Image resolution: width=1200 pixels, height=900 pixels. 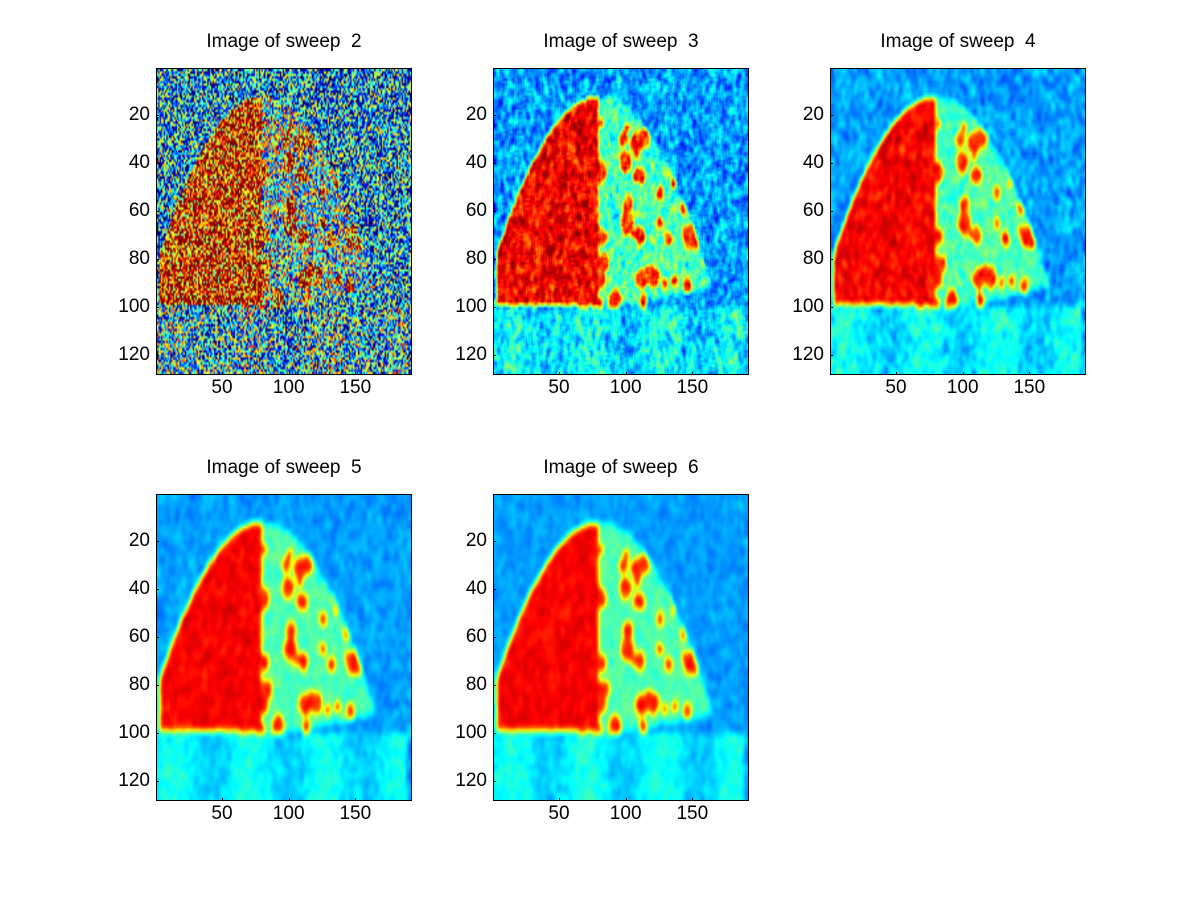 I want to click on subplot-sweep-4: Image of sweep 4 20 40 60 80 100 120 50 100 150, so click(x=939, y=214).